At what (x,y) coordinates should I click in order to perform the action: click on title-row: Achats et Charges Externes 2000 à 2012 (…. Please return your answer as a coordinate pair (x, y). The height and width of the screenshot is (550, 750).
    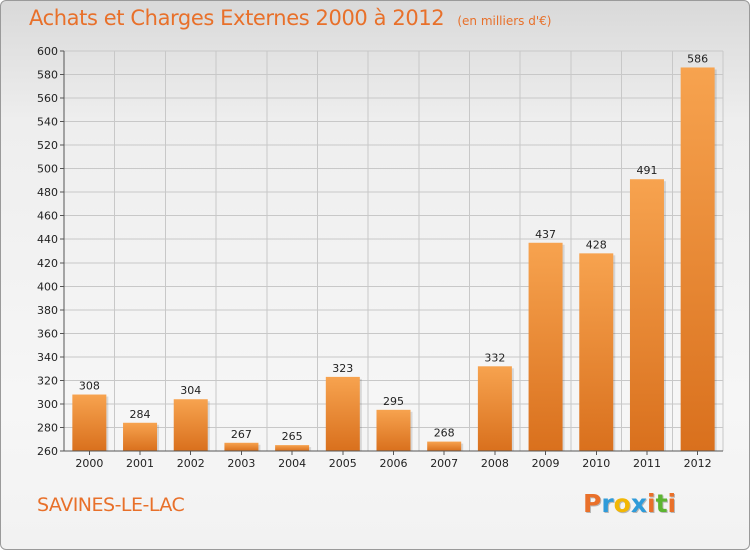
    Looking at the image, I should click on (290, 18).